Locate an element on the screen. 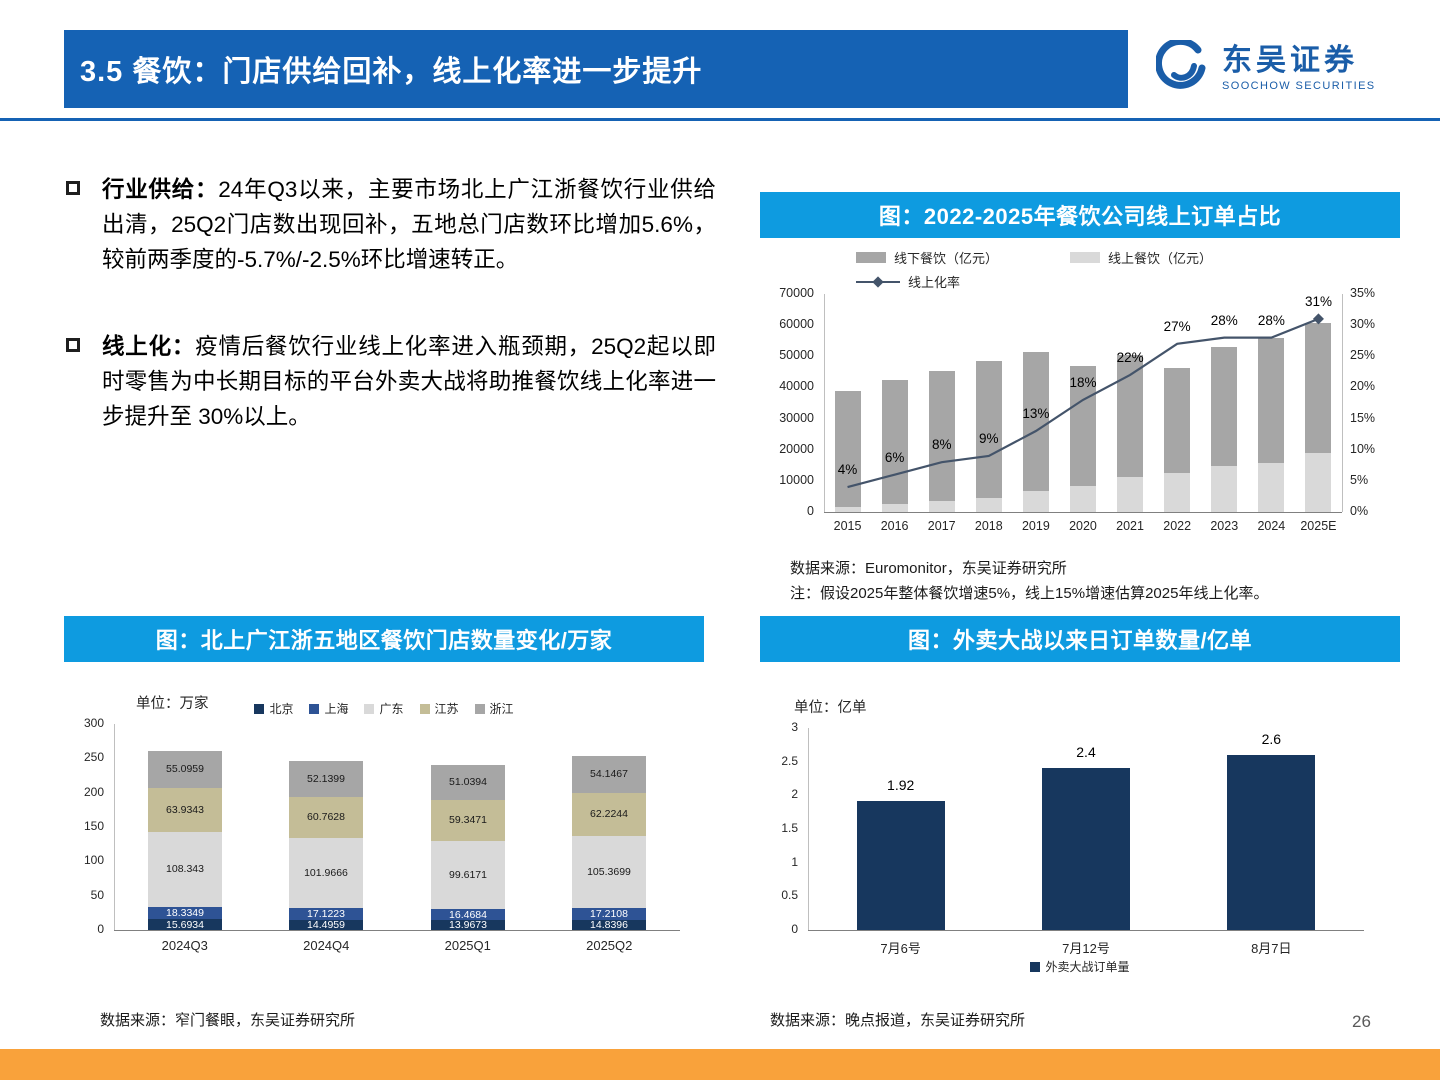 This screenshot has width=1440, height=1080. rate-data-label: 18% is located at coordinates (1083, 382).